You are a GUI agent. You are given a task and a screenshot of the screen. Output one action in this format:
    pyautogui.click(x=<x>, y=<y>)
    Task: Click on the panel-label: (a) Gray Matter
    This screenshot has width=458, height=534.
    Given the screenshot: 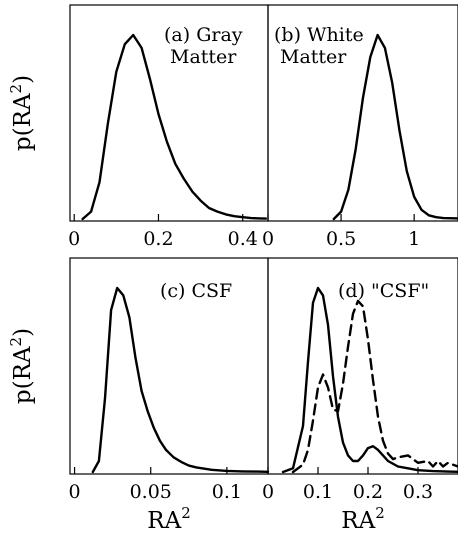 What is the action you would take?
    pyautogui.click(x=203, y=46)
    